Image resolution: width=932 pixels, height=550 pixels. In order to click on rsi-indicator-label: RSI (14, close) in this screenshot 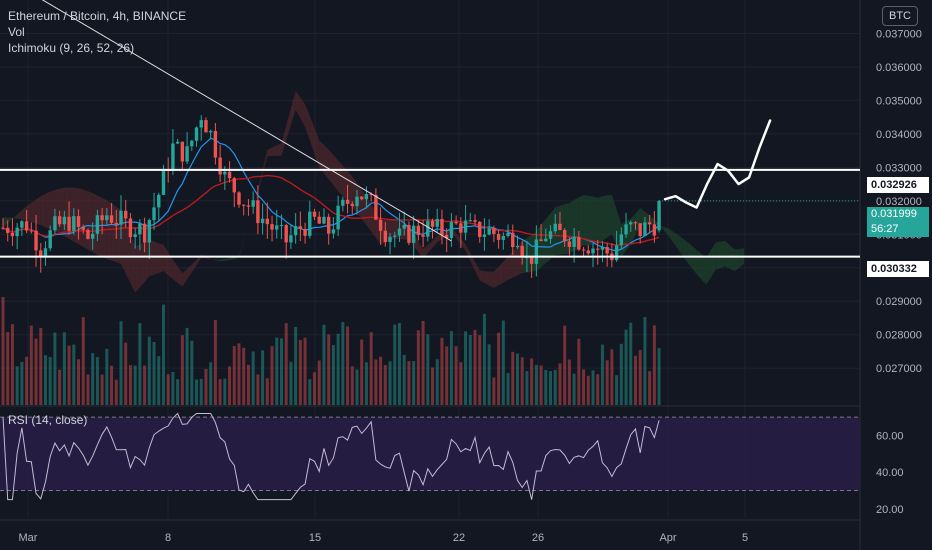, I will do `click(48, 420)`.